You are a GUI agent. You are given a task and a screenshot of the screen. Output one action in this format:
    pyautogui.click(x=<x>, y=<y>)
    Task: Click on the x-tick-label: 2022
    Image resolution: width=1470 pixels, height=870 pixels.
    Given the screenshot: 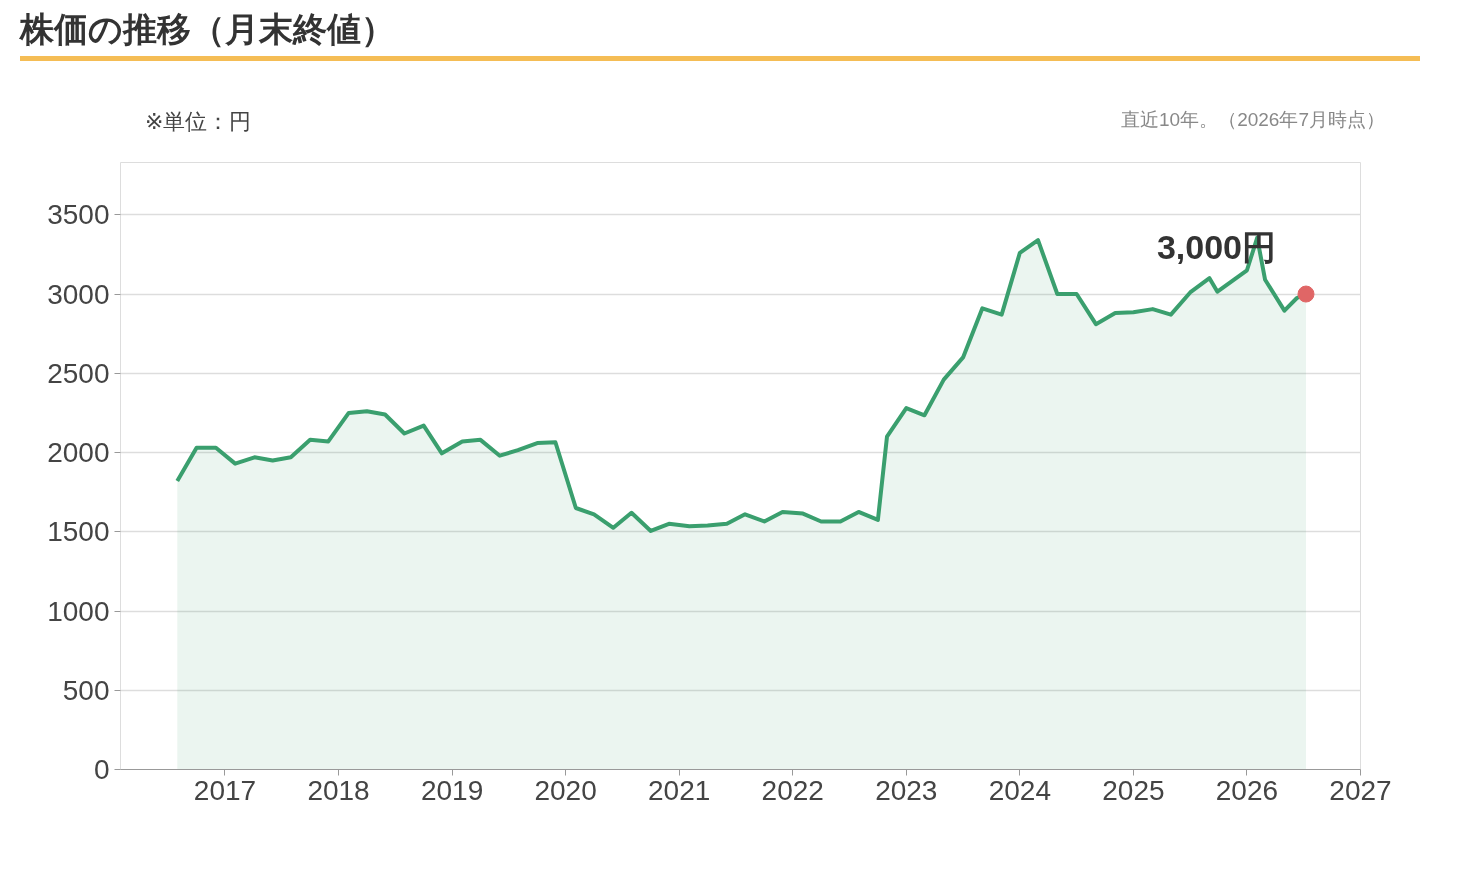 What is the action you would take?
    pyautogui.click(x=792, y=790)
    